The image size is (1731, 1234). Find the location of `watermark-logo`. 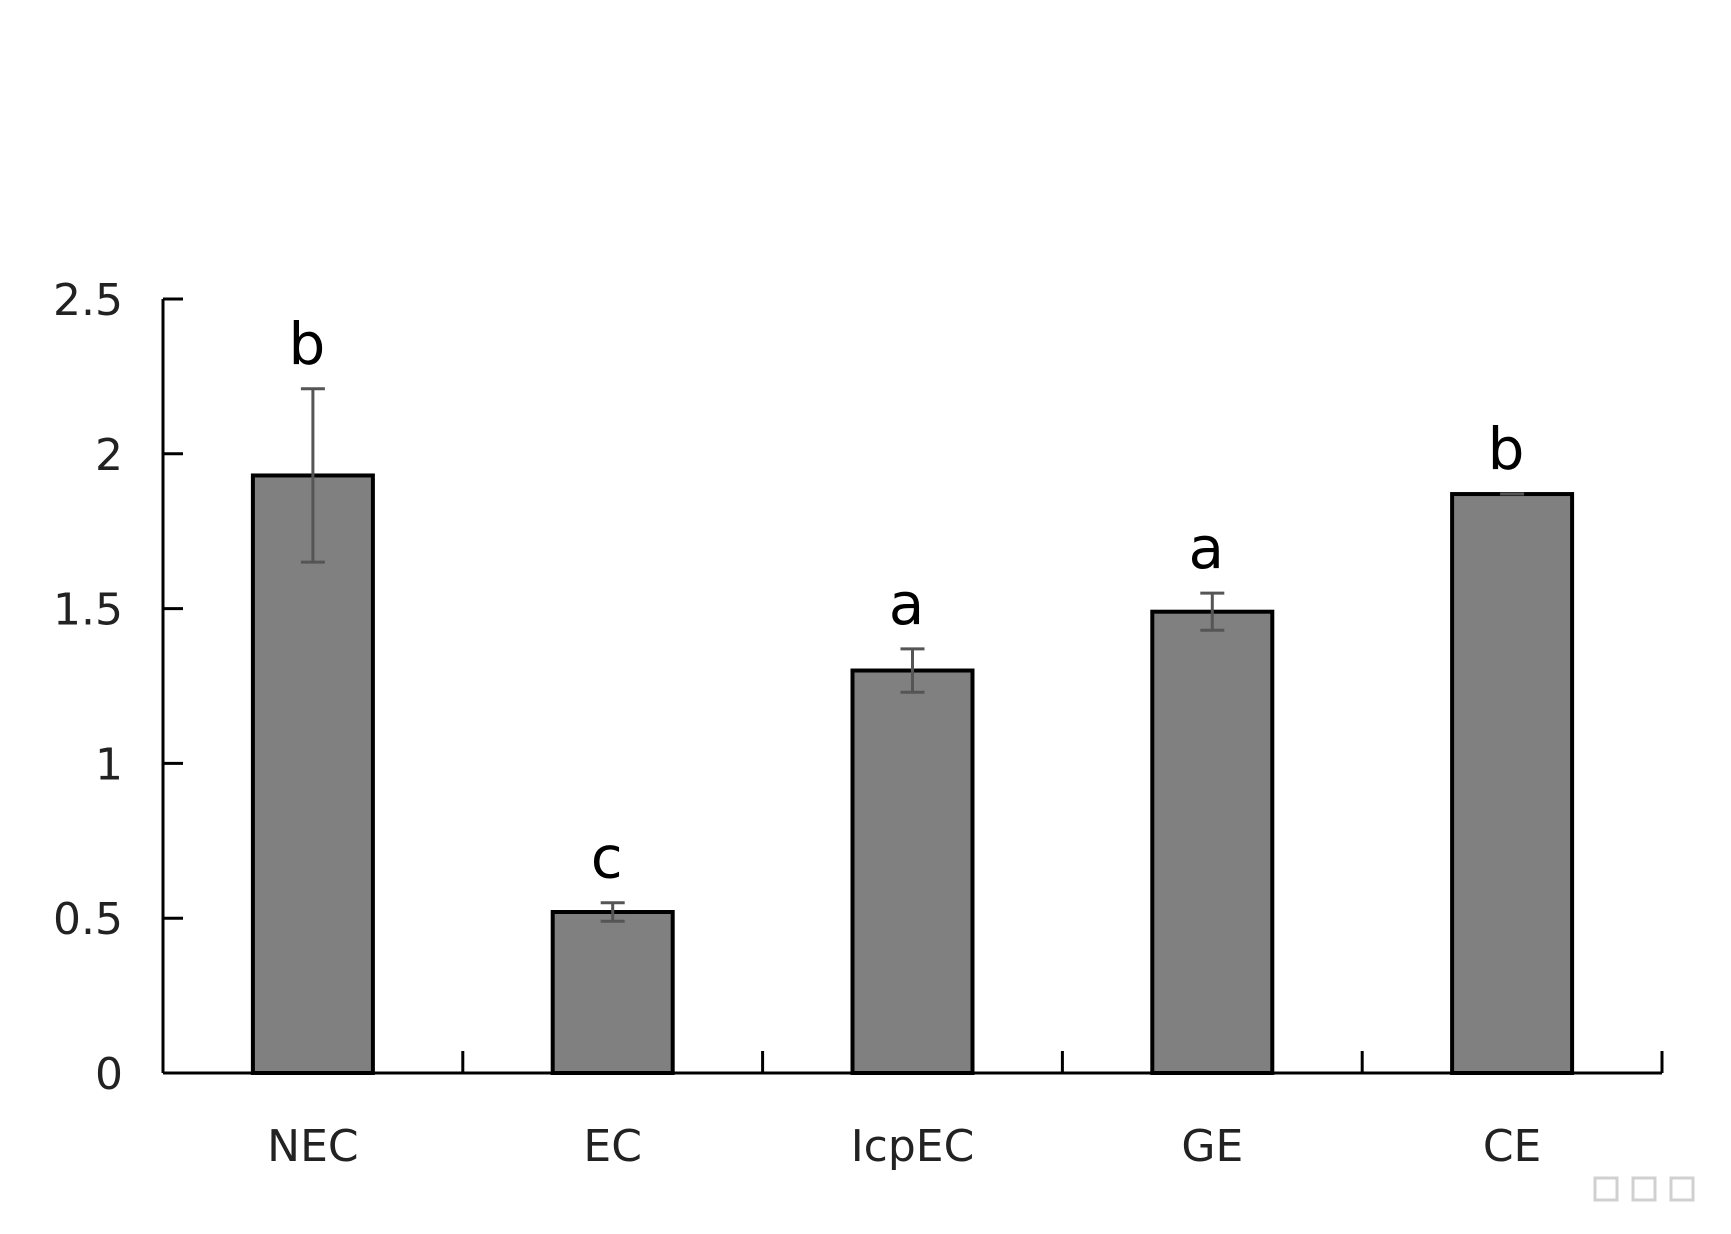

watermark-logo is located at coordinates (1644, 1189).